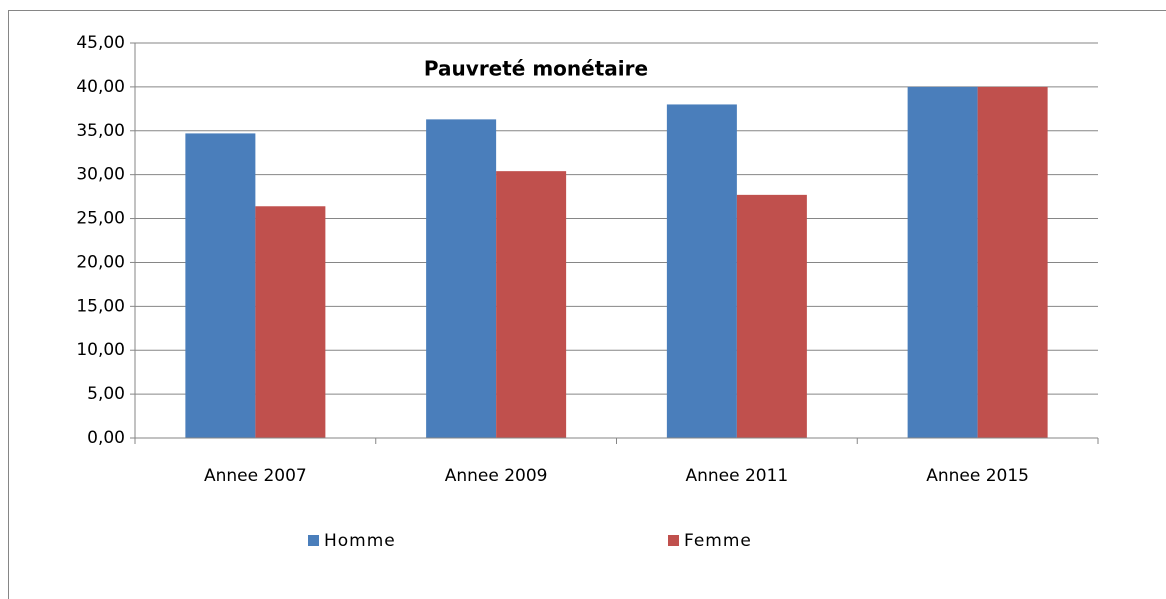  What do you see at coordinates (255, 476) in the screenshot?
I see `x-tick-label: Annee 2007` at bounding box center [255, 476].